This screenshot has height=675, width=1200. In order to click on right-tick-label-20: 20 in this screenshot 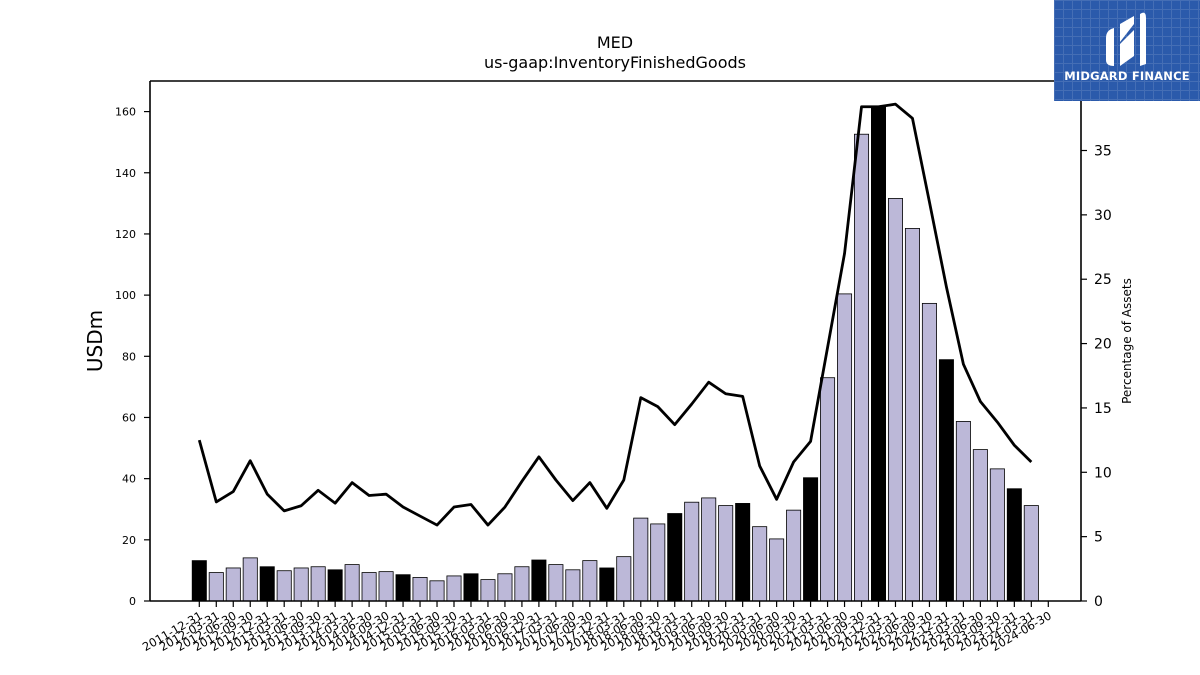, I will do `click(1103, 345)`.